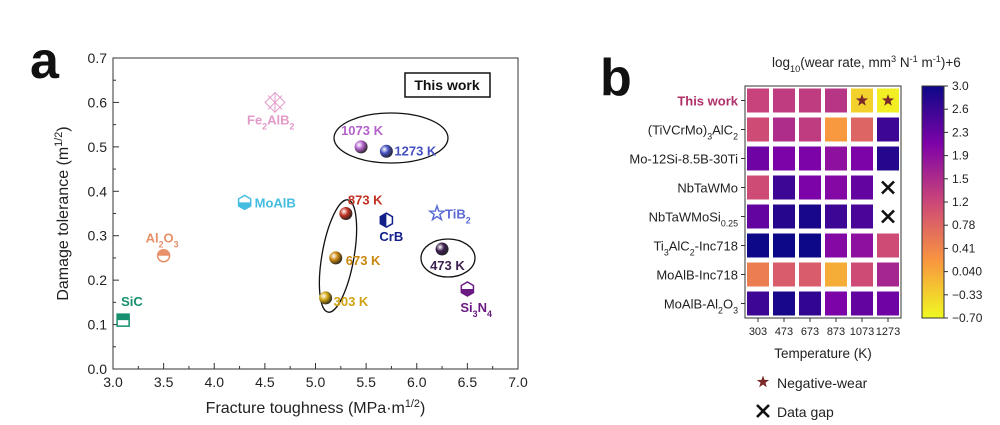 The image size is (1000, 425). I want to click on x-axis-label-a: Fracture toughness (MPa·m1/2), so click(316, 407).